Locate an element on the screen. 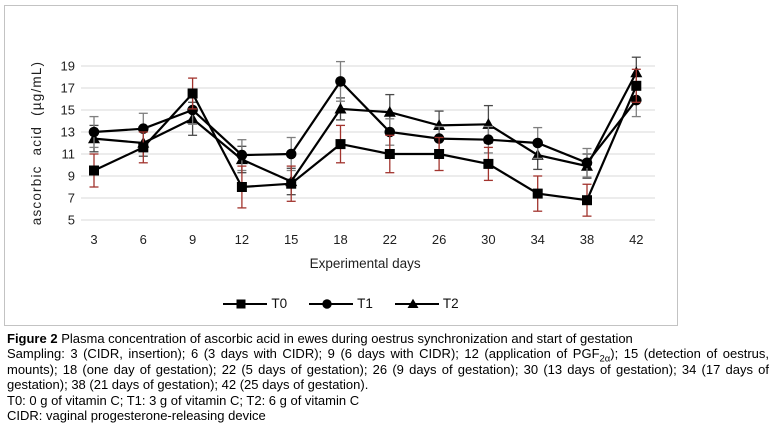 This screenshot has height=433, width=776. y-tick-label: 13 is located at coordinates (68, 132).